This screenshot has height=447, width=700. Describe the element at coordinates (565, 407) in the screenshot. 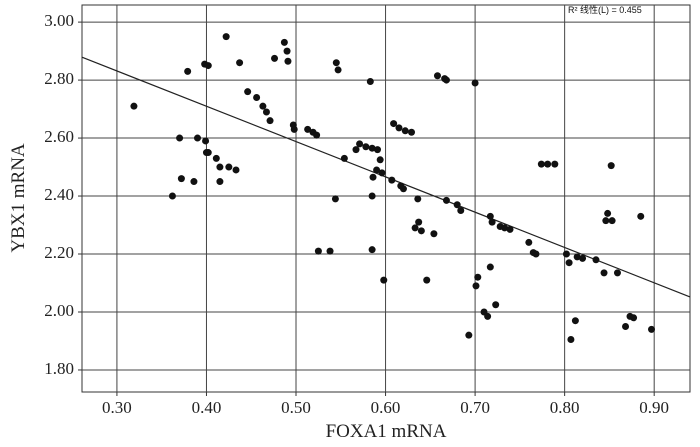

I see `x-tick-label: 0.80` at that location.